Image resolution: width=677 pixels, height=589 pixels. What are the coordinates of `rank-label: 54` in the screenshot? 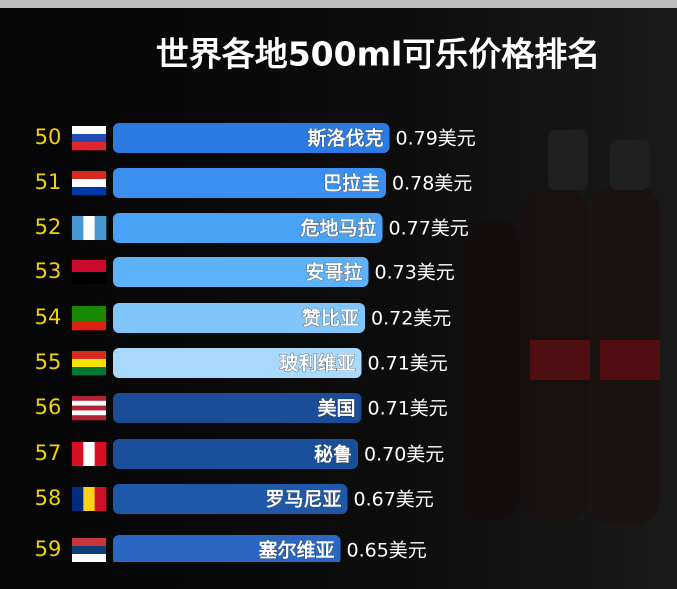 It's located at (48, 317).